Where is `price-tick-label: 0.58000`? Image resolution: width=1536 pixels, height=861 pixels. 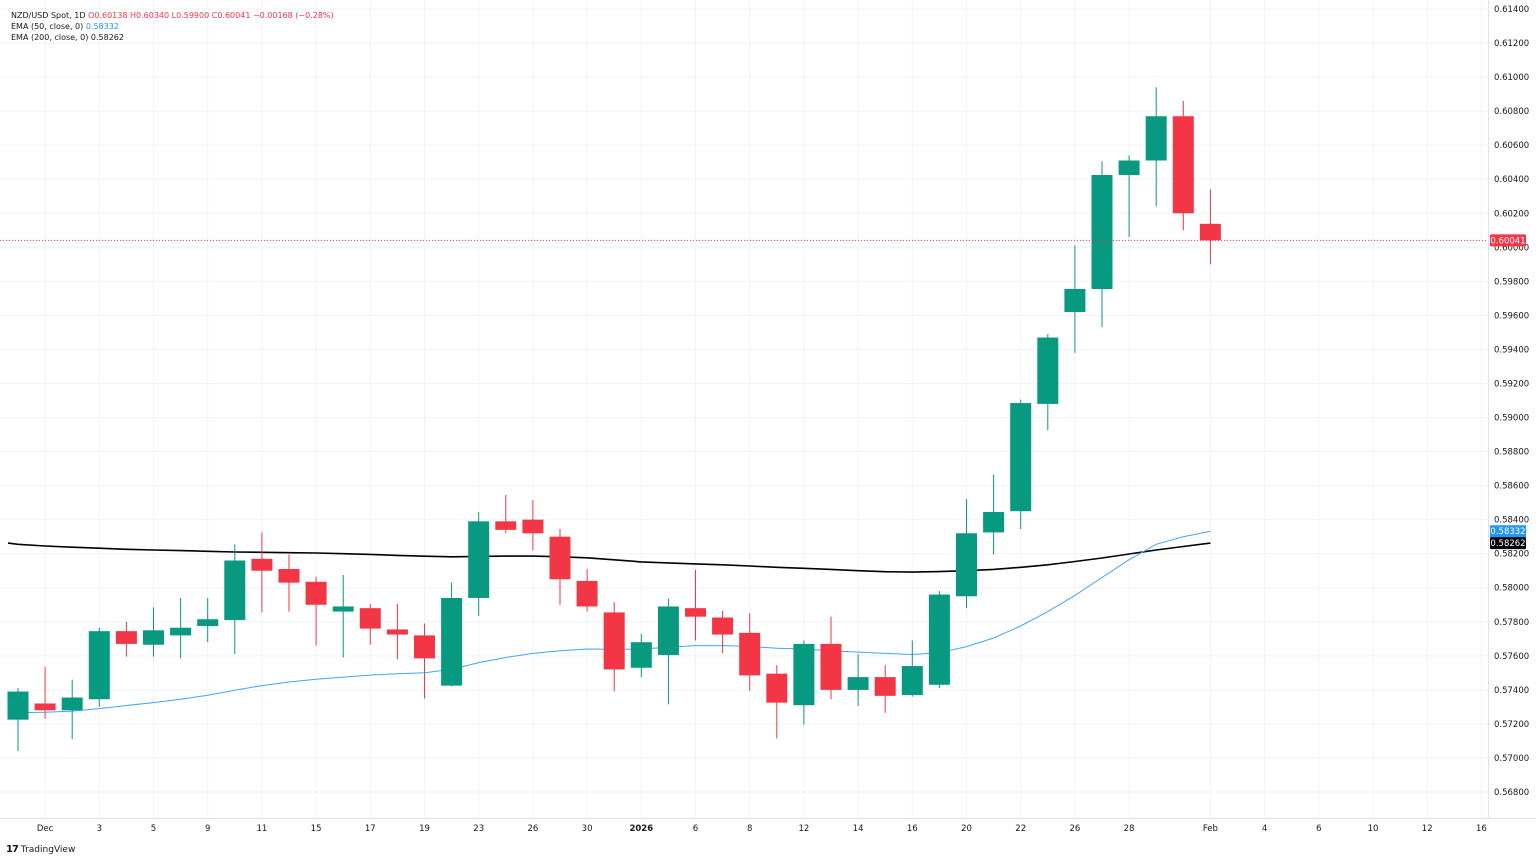
price-tick-label: 0.58000 is located at coordinates (1511, 589).